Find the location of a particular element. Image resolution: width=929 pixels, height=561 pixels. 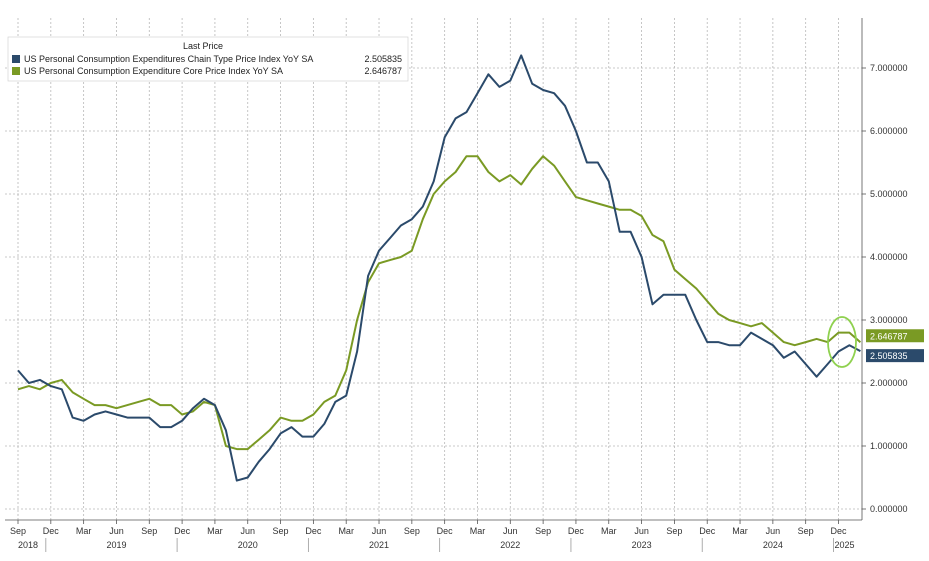

y-tick-label: 5.000000 is located at coordinates (889, 194).